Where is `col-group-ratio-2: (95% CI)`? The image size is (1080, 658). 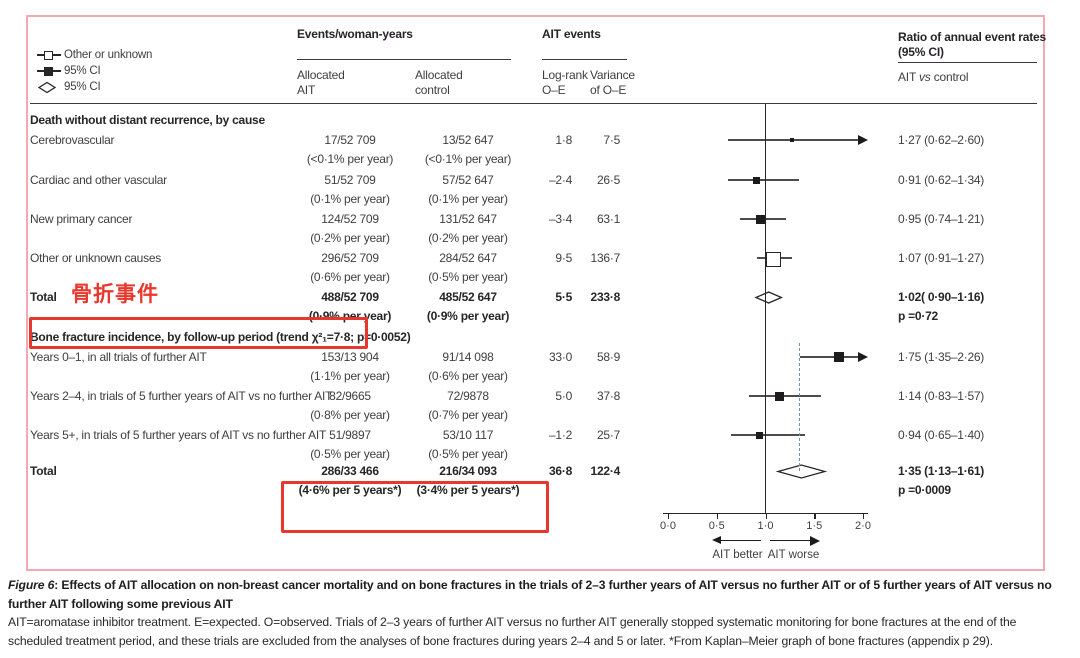 col-group-ratio-2: (95% CI) is located at coordinates (921, 52).